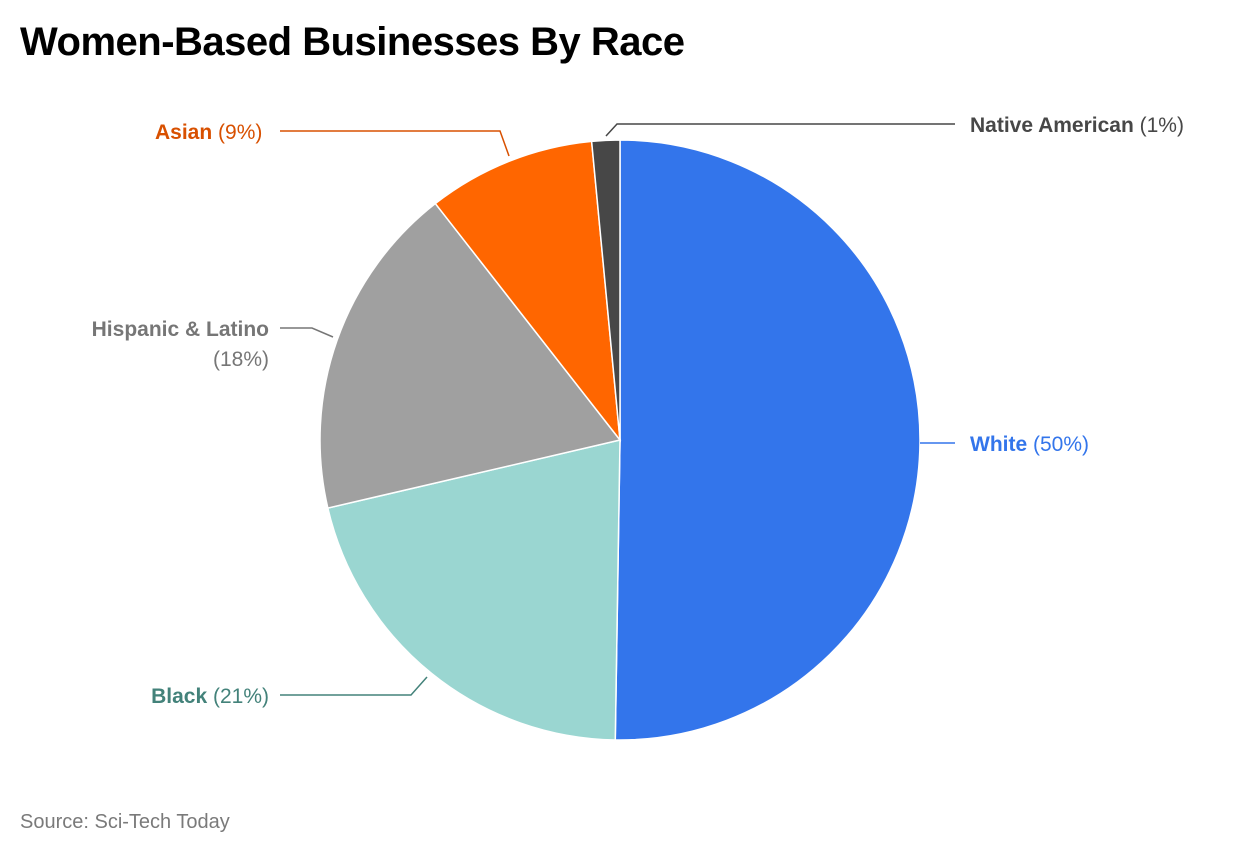 The height and width of the screenshot is (856, 1240). I want to click on slice-label: Hispanic & Latino, so click(180, 329).